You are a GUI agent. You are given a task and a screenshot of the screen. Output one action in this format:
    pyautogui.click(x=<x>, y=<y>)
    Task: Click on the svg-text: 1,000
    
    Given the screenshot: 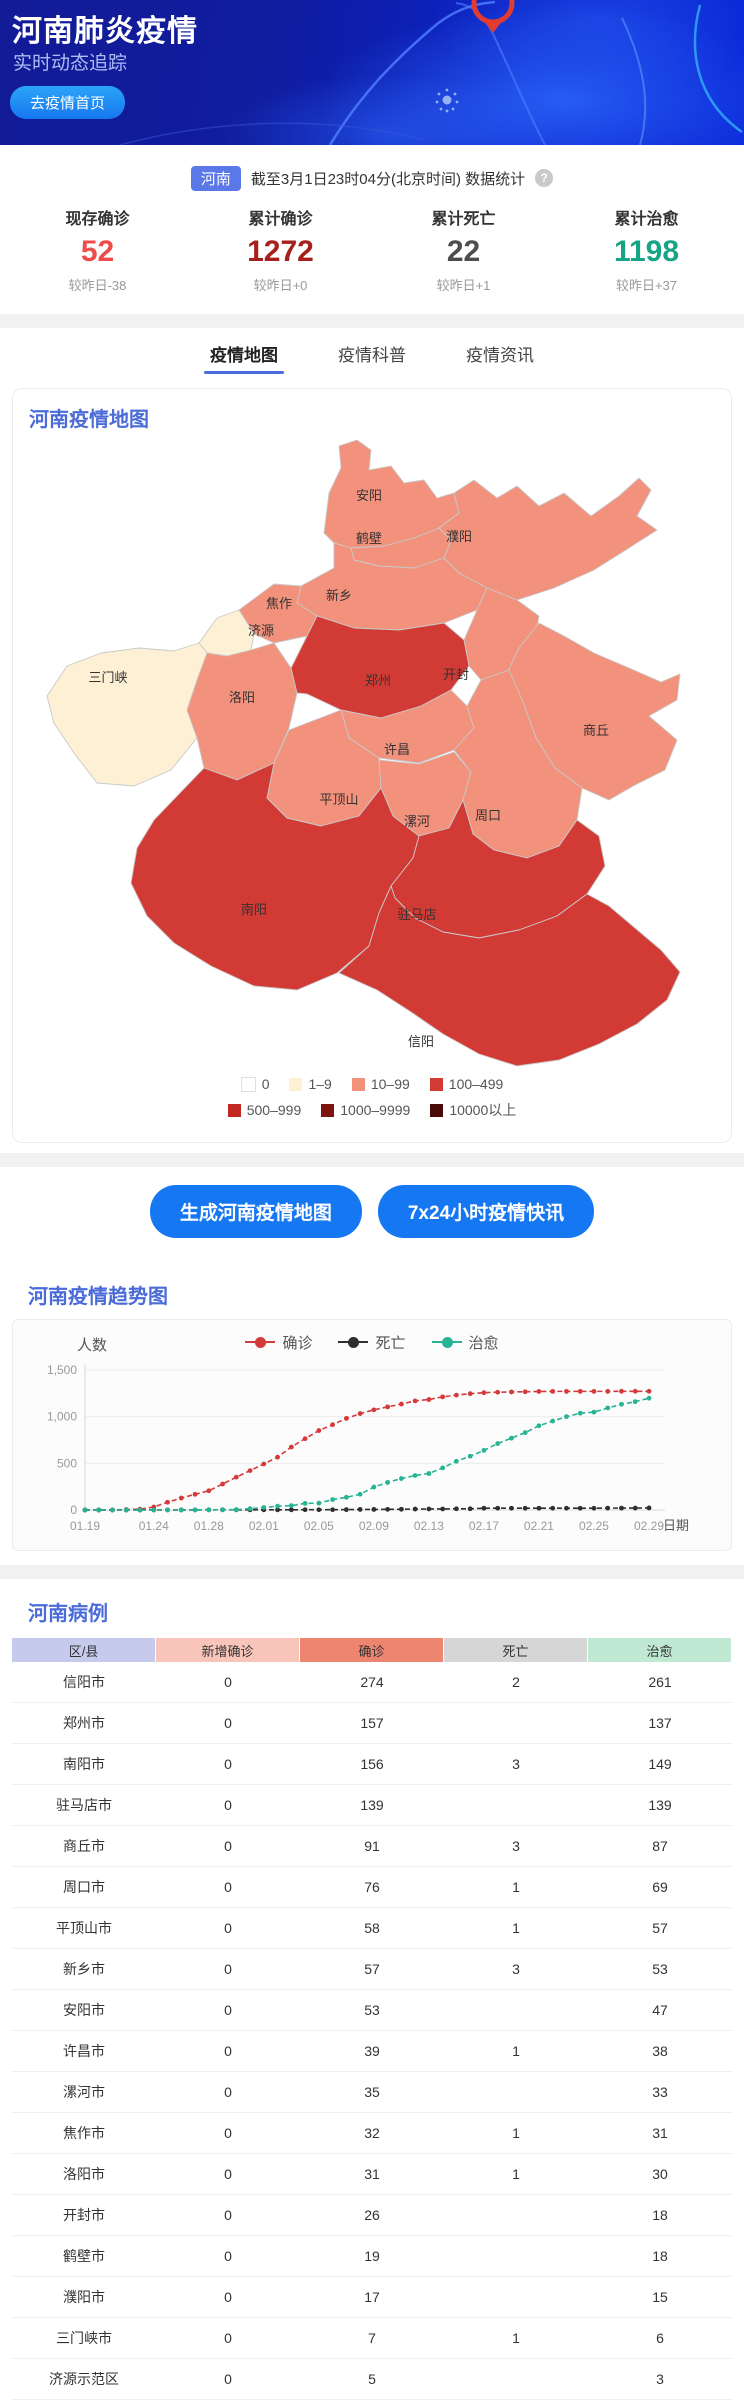 What is the action you would take?
    pyautogui.click(x=62, y=1417)
    